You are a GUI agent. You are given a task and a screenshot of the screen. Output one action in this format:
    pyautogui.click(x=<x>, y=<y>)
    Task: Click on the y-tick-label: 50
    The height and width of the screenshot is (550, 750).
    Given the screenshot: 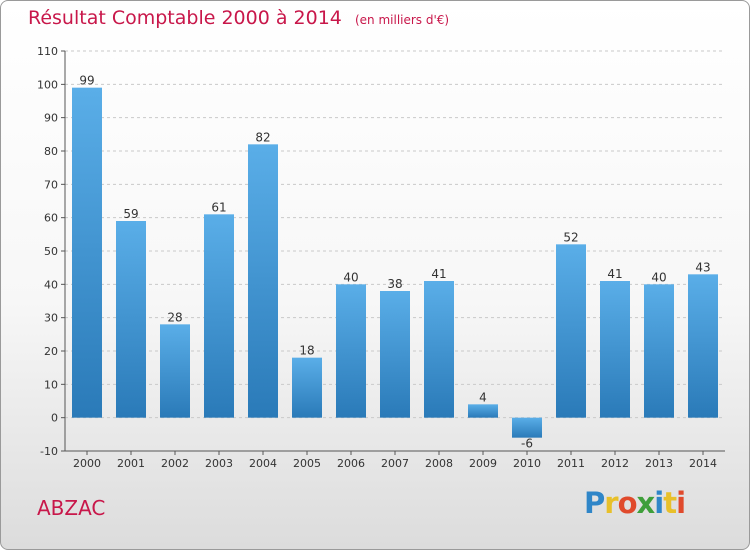 What is the action you would take?
    pyautogui.click(x=51, y=251)
    